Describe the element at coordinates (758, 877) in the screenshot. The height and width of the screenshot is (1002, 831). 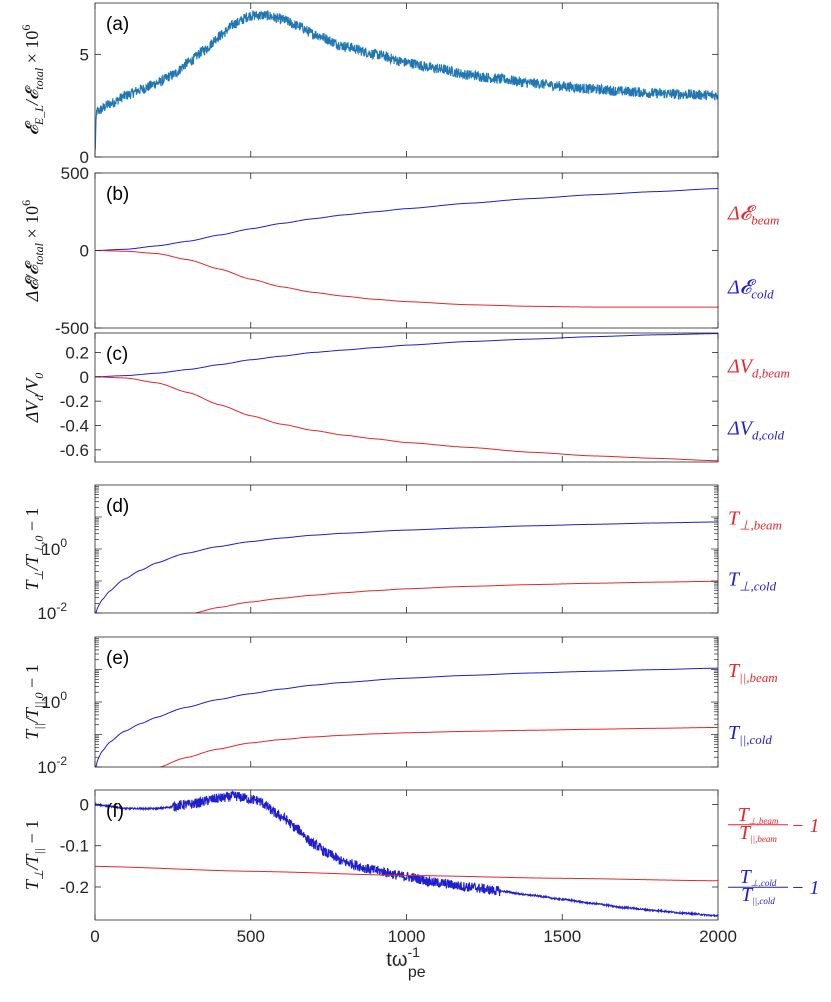
I see `svg-text: T⊥,cold` at that location.